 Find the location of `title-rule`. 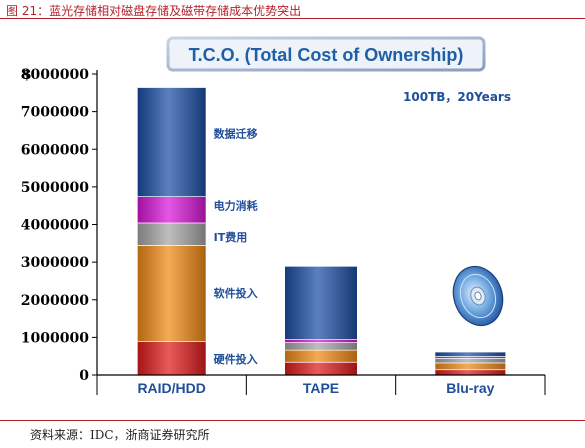

title-rule is located at coordinates (292, 18).